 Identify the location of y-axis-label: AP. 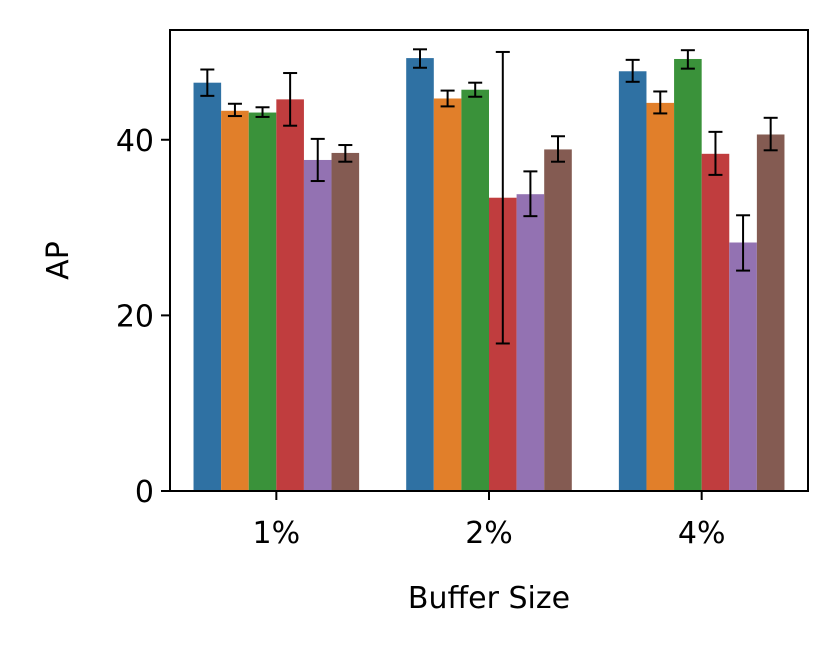
(58, 260).